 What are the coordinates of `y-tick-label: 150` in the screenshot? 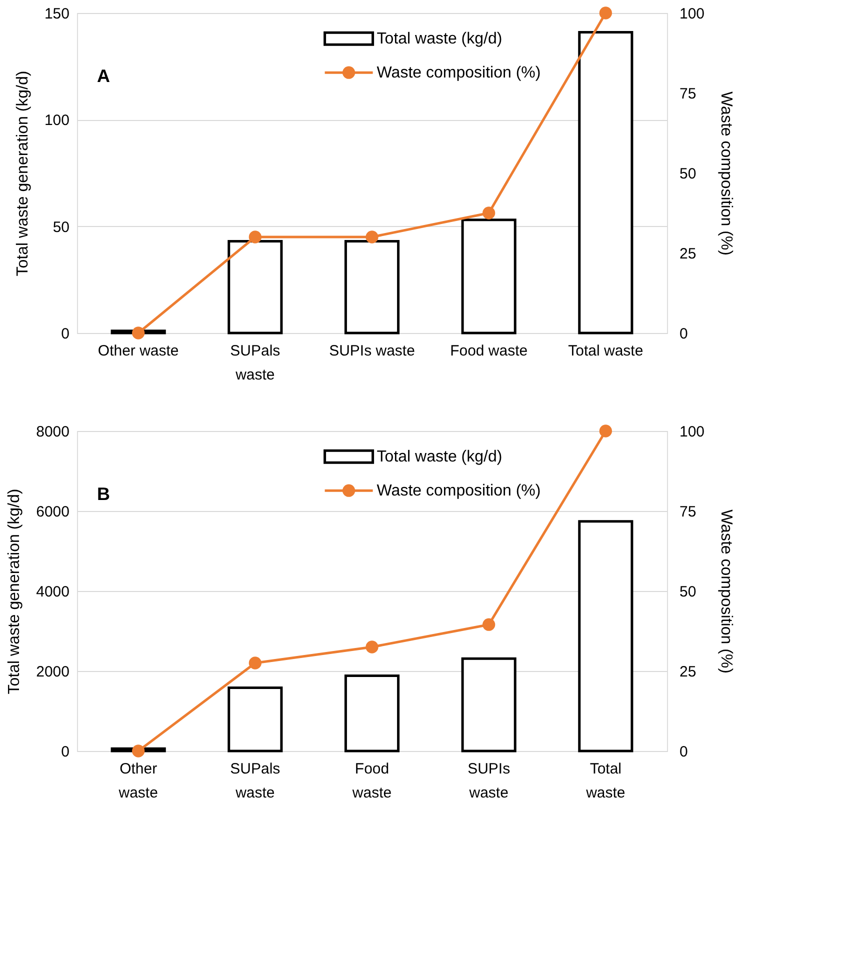 It's located at (57, 14).